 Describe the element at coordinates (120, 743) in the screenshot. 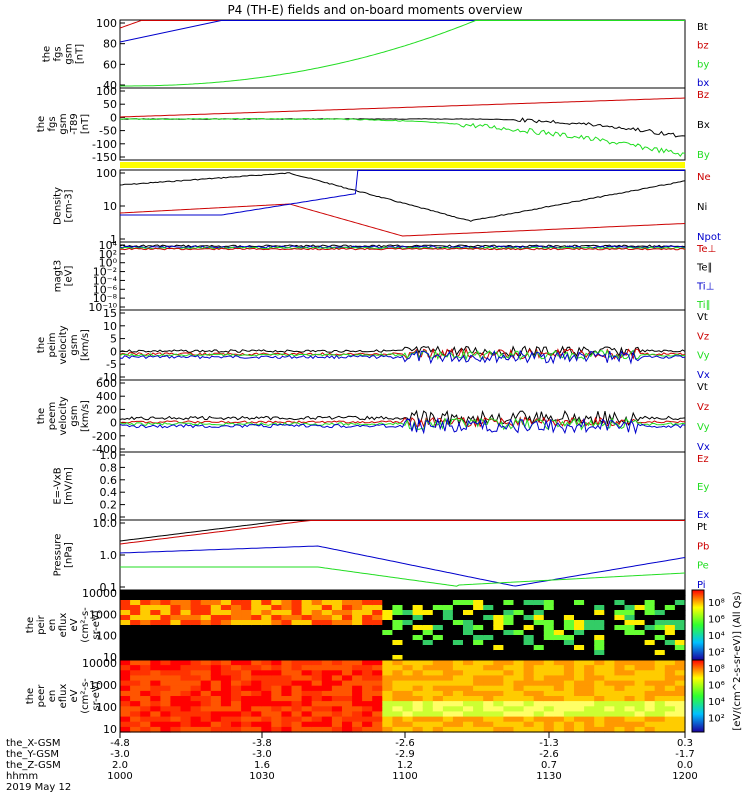

I see `axis-value: -4.8` at that location.